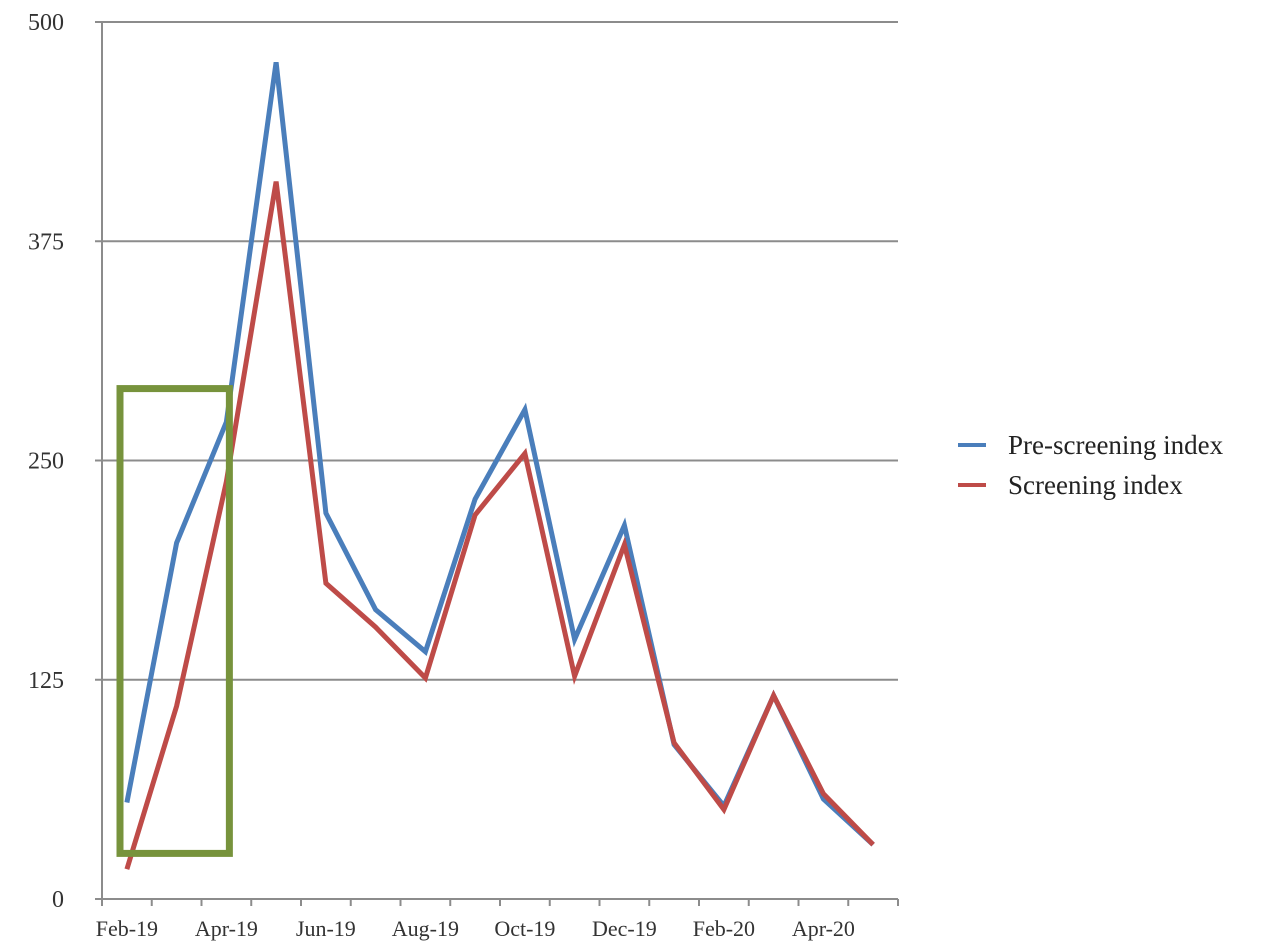  I want to click on y-tick-label: 125, so click(46, 681).